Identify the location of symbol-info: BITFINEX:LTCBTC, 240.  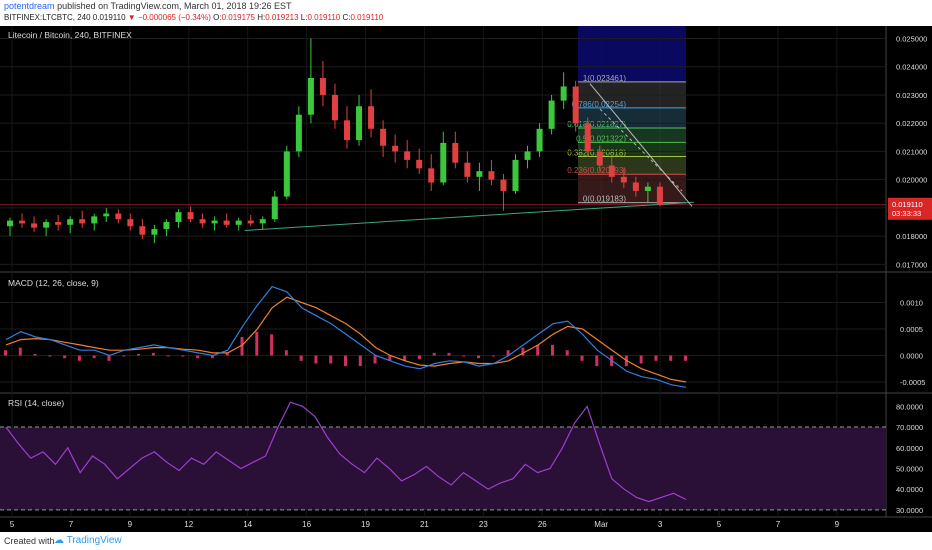
(47, 17).